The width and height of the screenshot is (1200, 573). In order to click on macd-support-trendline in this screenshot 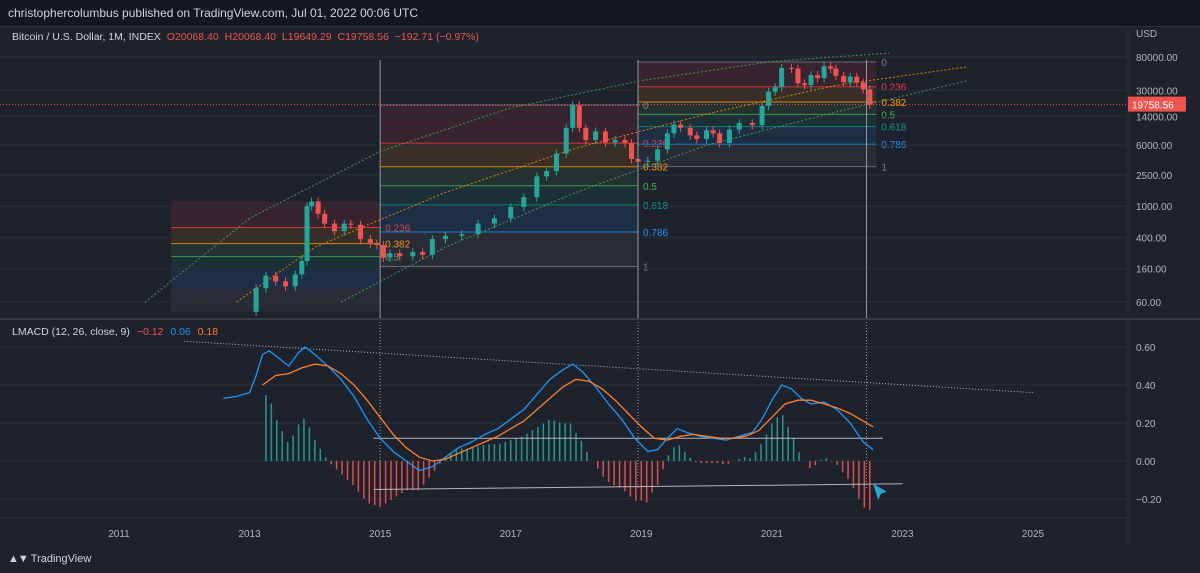, I will do `click(638, 486)`.